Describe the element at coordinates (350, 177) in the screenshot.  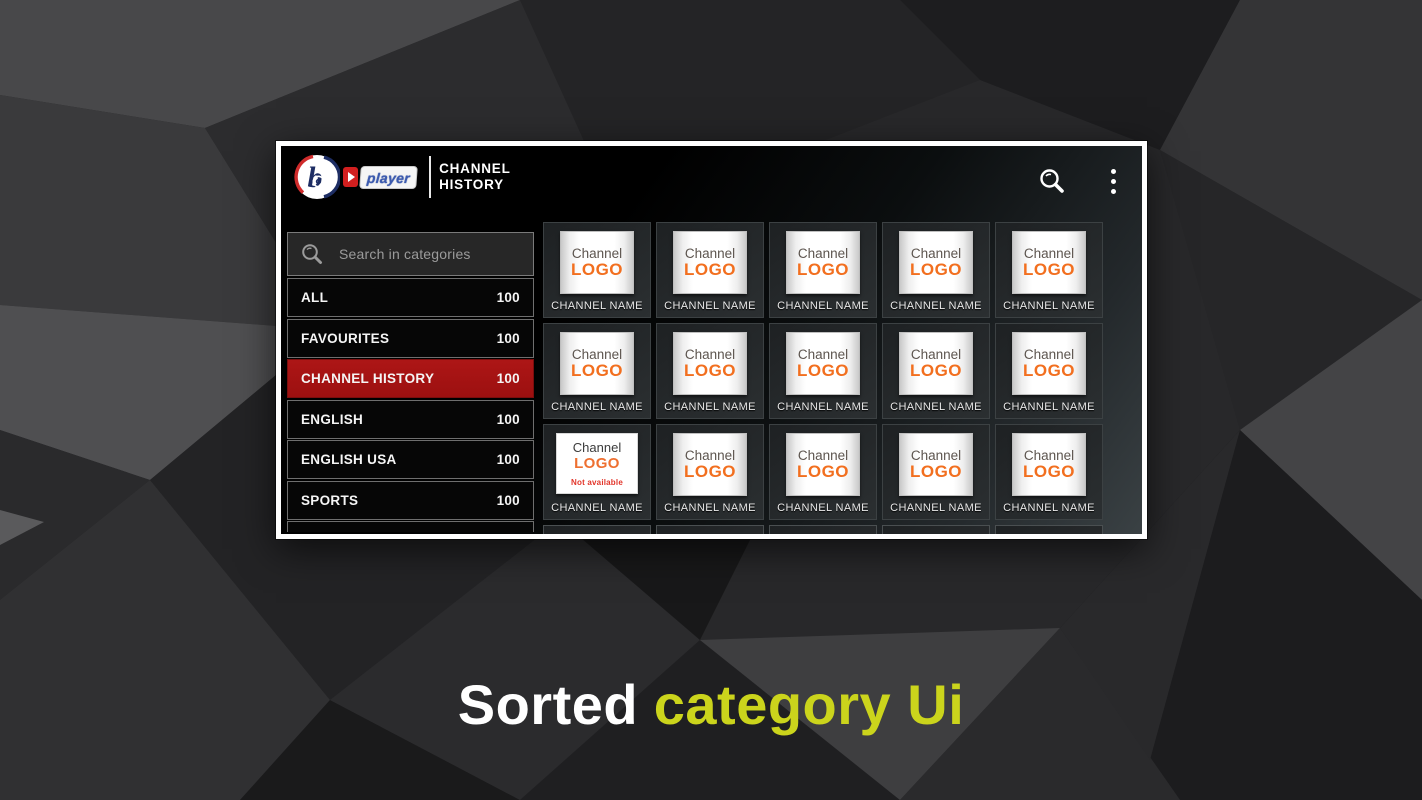
I see `play-icon` at that location.